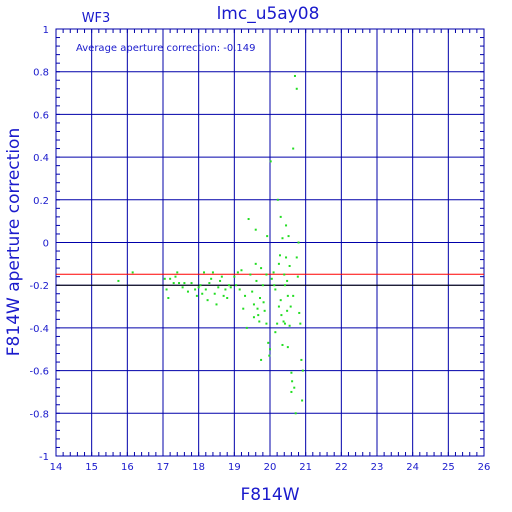  I want to click on x-tick-label: 16, so click(127, 467).